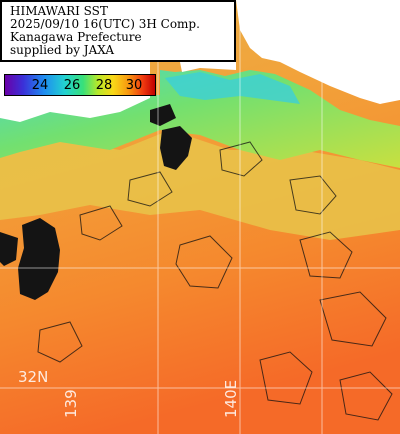  Describe the element at coordinates (318, 52) in the screenshot. I see `land-honshu` at that location.